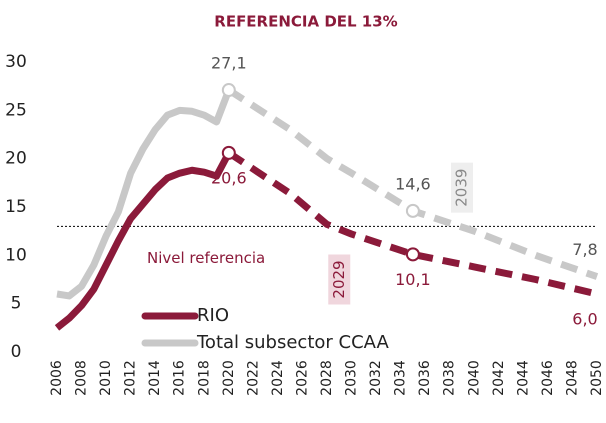 This screenshot has height=423, width=606. Describe the element at coordinates (572, 378) in the screenshot. I see `x-tick-label: 2048` at that location.